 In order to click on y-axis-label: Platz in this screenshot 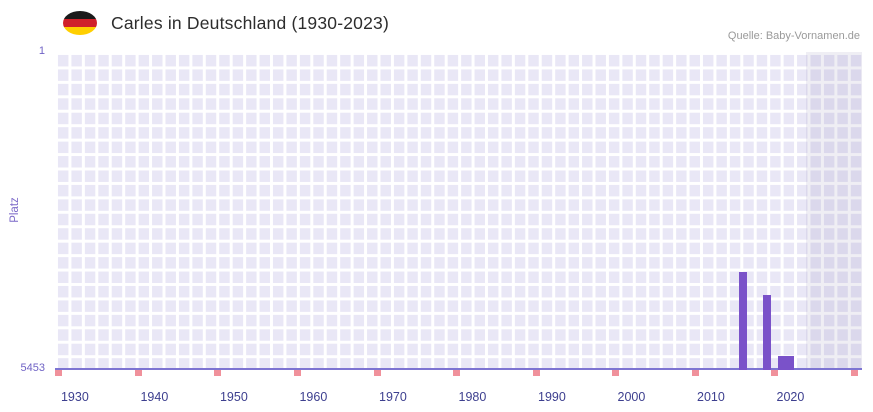, I will do `click(15, 210)`.